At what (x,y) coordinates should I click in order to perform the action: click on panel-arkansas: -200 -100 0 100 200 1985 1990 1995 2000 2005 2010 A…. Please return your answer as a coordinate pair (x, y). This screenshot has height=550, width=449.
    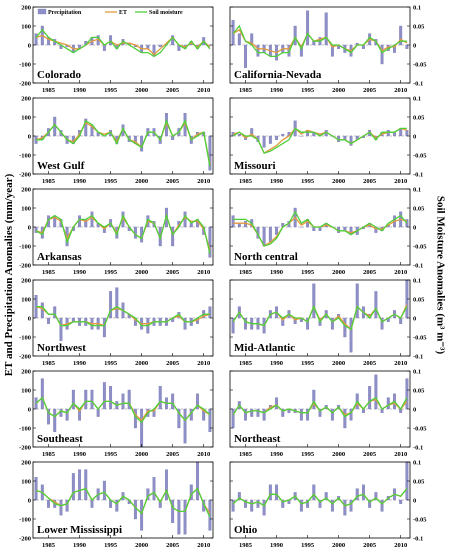
    Looking at the image, I should click on (116, 231).